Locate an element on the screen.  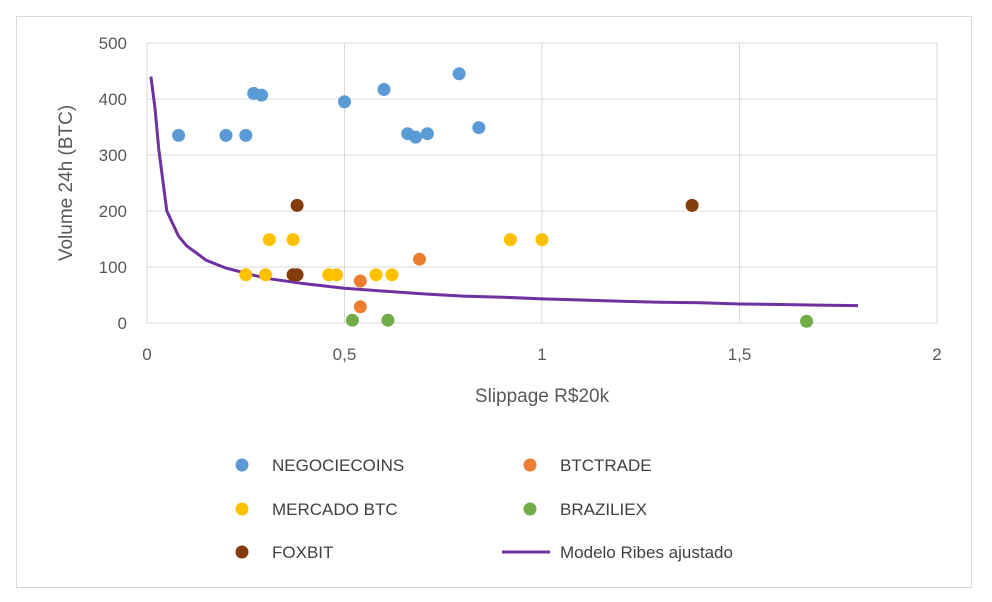
x-tick-label: 0,5 is located at coordinates (345, 354).